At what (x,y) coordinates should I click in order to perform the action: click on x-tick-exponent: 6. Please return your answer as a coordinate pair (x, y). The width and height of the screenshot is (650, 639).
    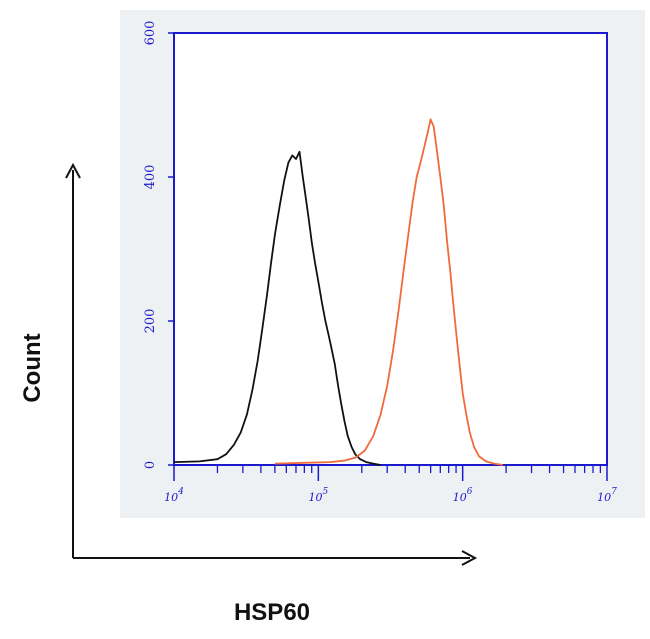
    Looking at the image, I should click on (470, 492).